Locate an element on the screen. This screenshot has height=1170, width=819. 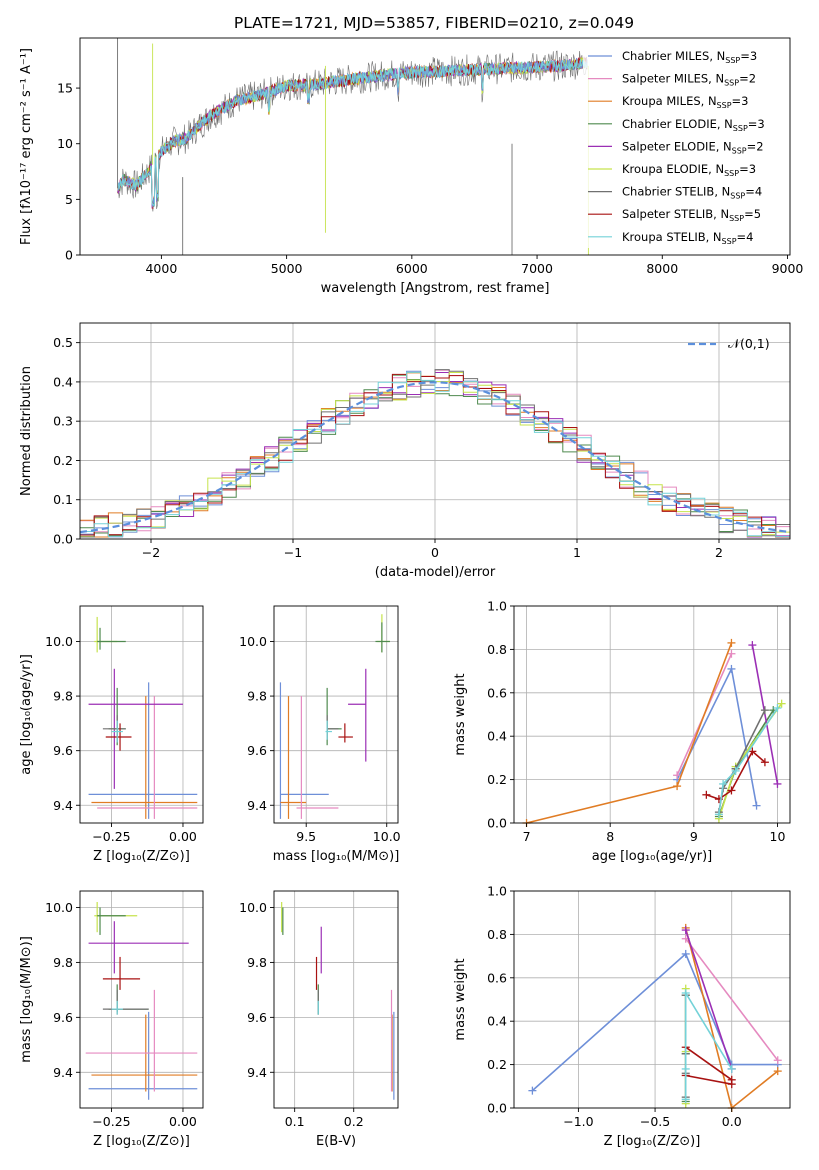
z_age-xlabel: Z [log₁₀(Z/Z⊙)] is located at coordinates (141, 856).